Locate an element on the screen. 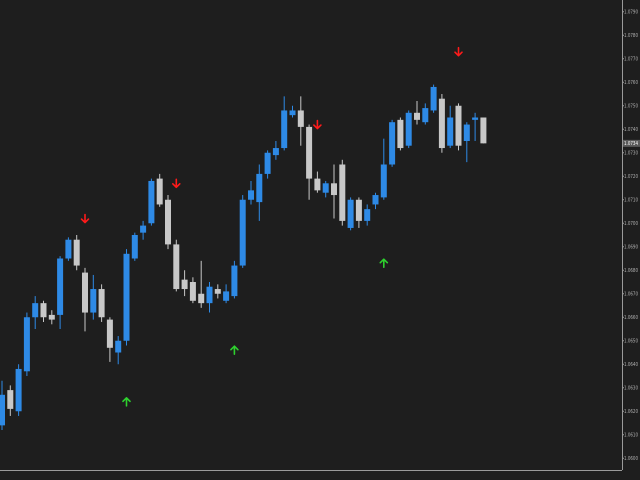 The image size is (640, 480). y-tick-label: 1.0620 is located at coordinates (631, 412).